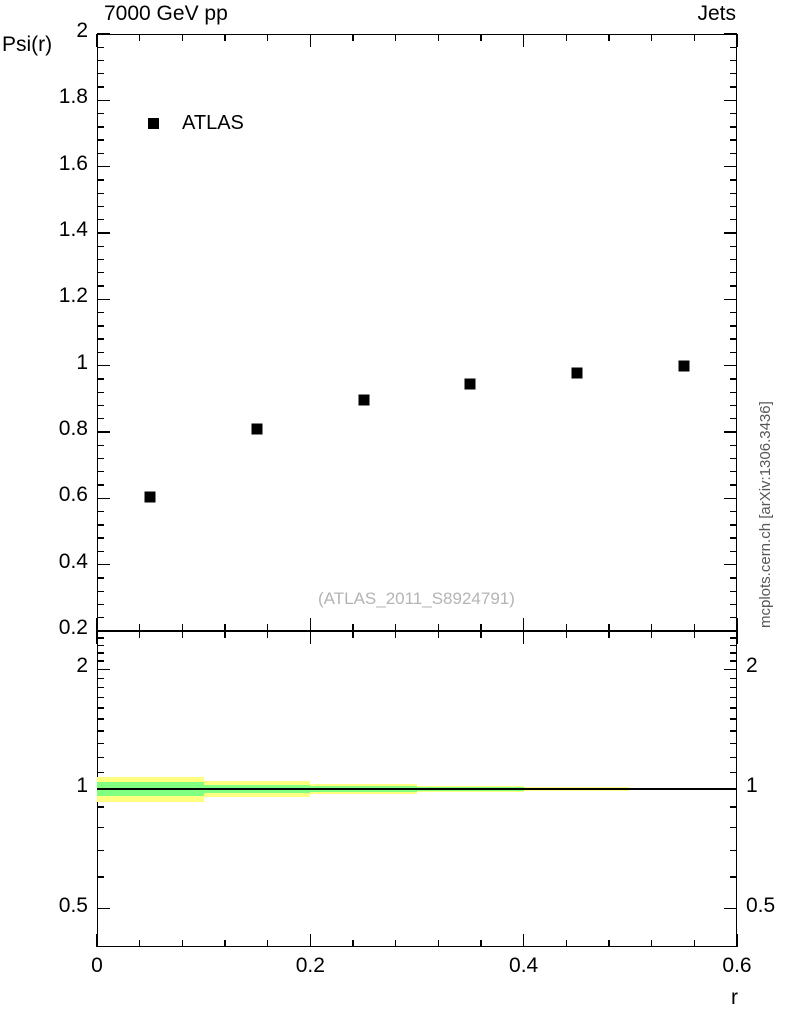 The height and width of the screenshot is (1024, 786). What do you see at coordinates (524, 965) in the screenshot?
I see `x-tick-label: 0.4` at bounding box center [524, 965].